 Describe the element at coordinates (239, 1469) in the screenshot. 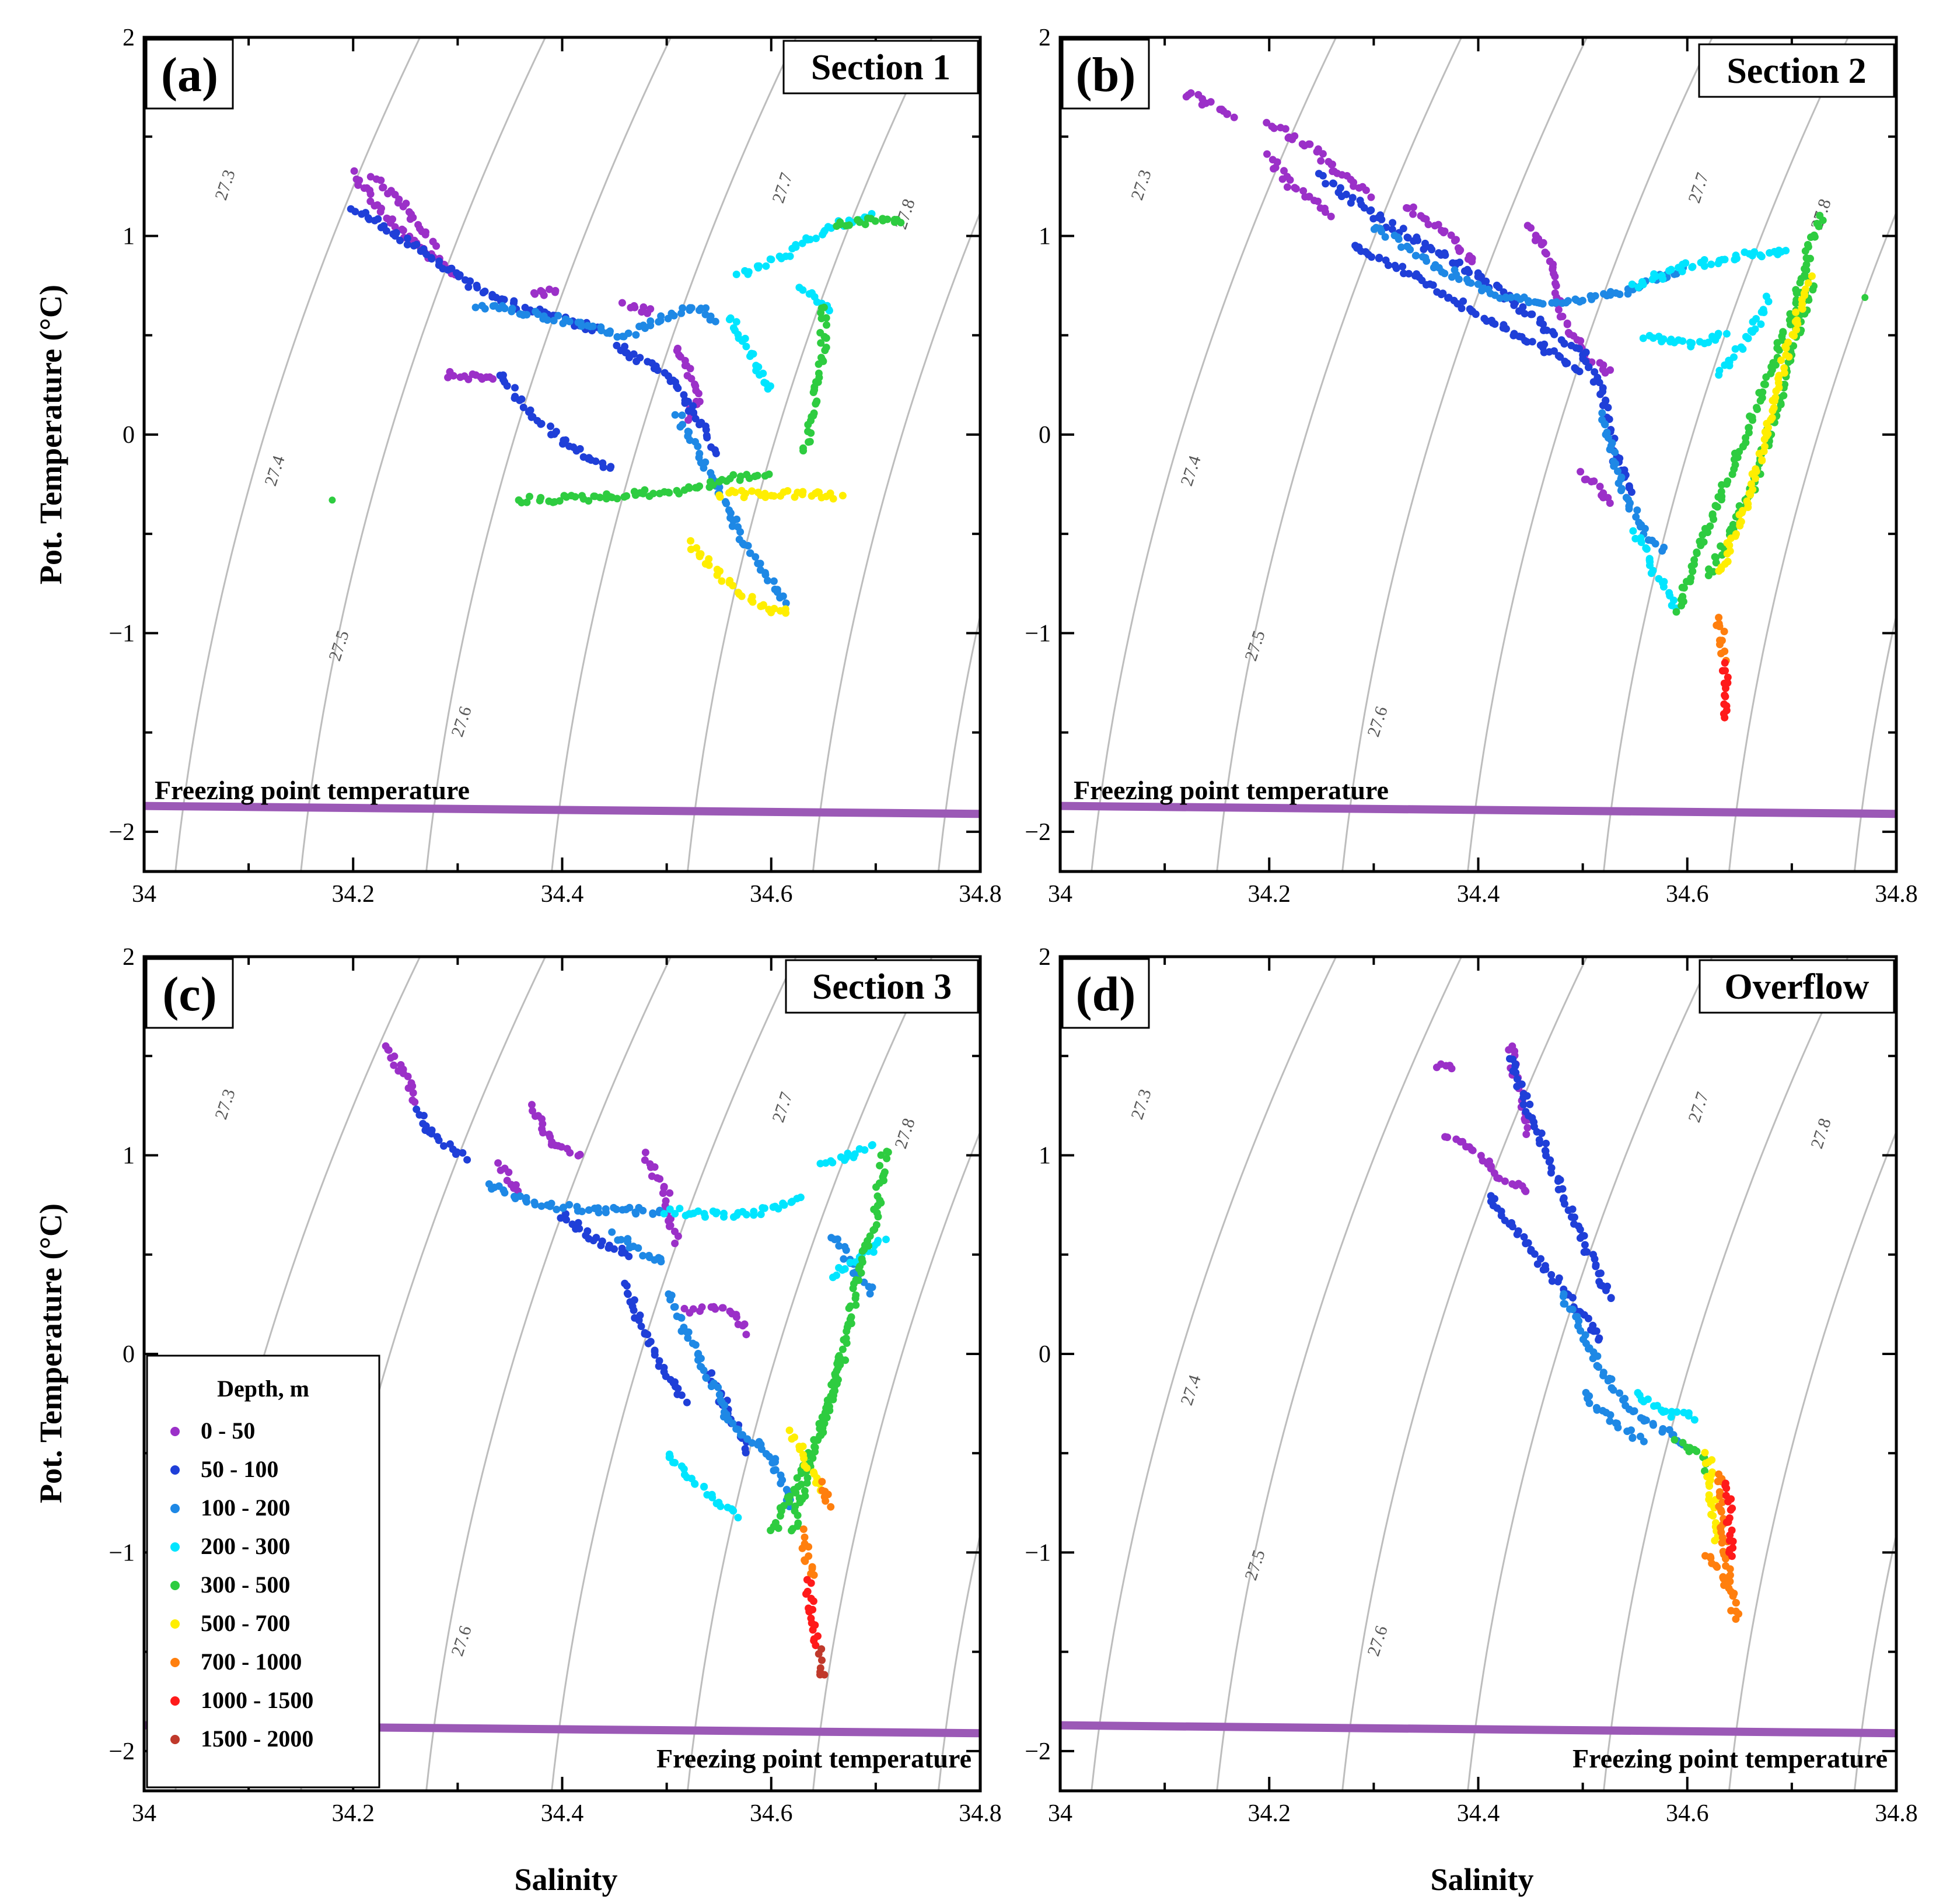

I see `legend-label: 50 - 100` at that location.